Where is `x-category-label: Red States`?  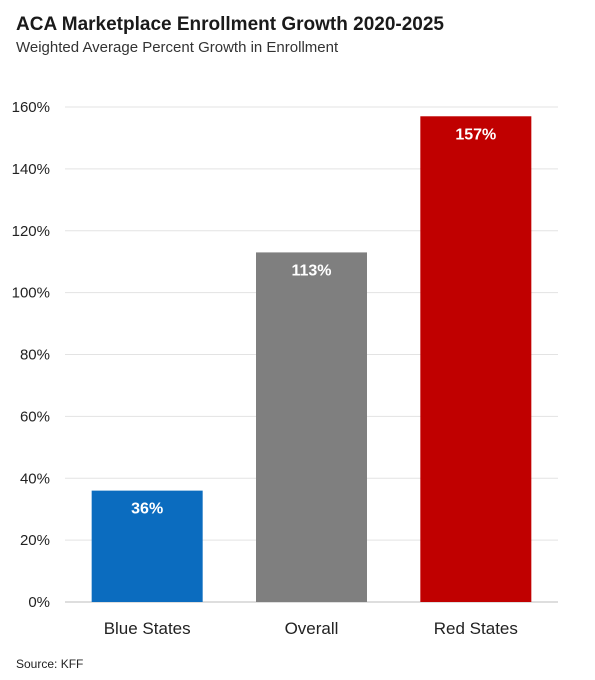 x-category-label: Red States is located at coordinates (476, 628).